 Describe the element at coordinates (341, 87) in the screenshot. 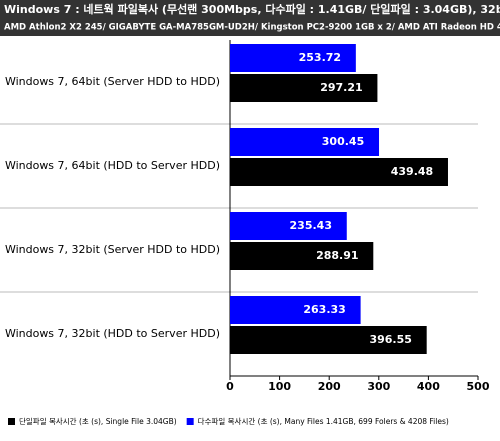

I see `value-label: 297.21` at that location.